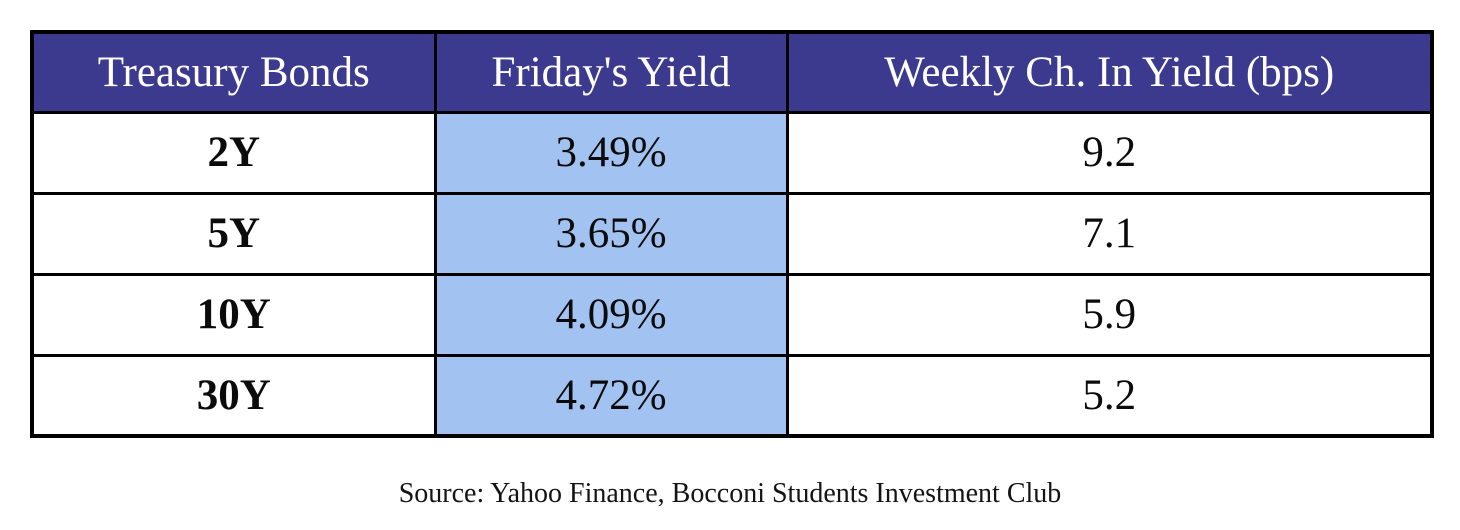 The width and height of the screenshot is (1460, 530). I want to click on bond-label: 5Y, so click(233, 233).